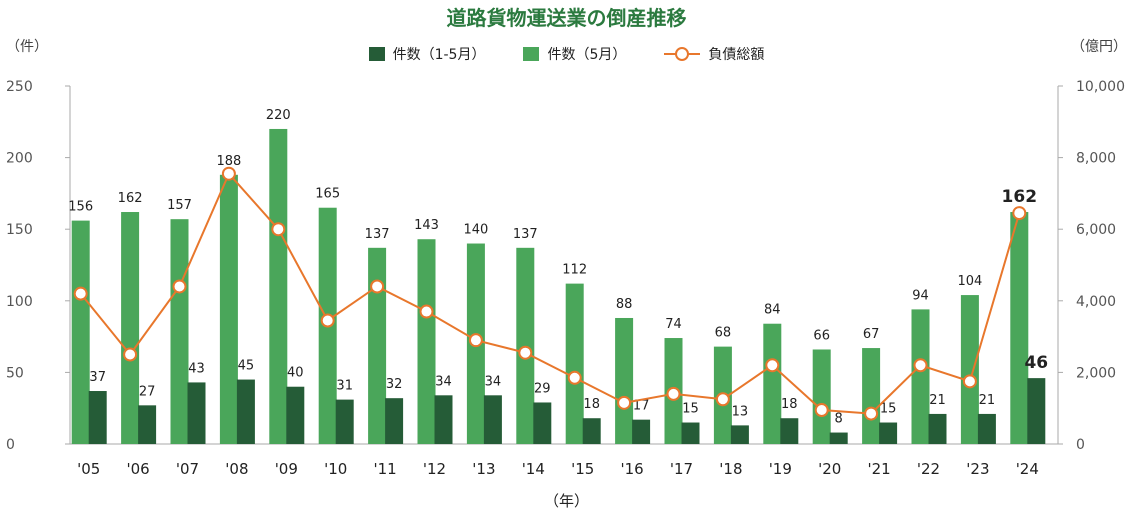  Describe the element at coordinates (327, 194) in the screenshot. I see `data-label-may: 165` at that location.